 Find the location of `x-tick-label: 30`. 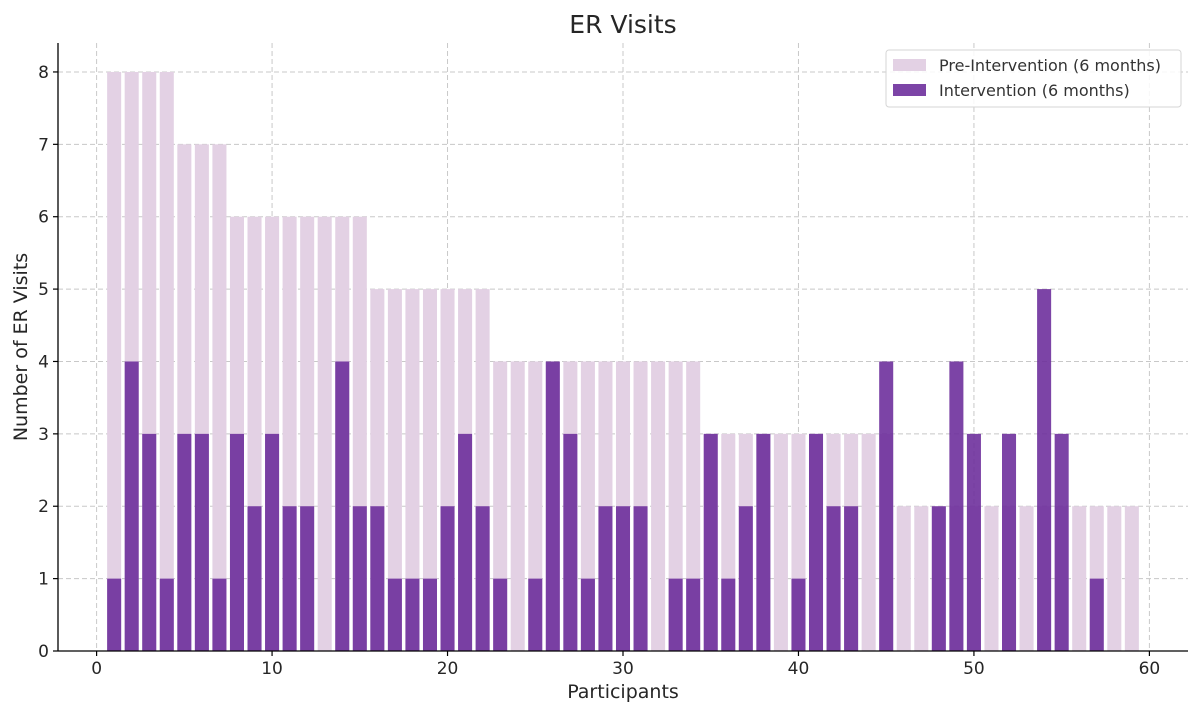

x-tick-label: 30 is located at coordinates (623, 669).